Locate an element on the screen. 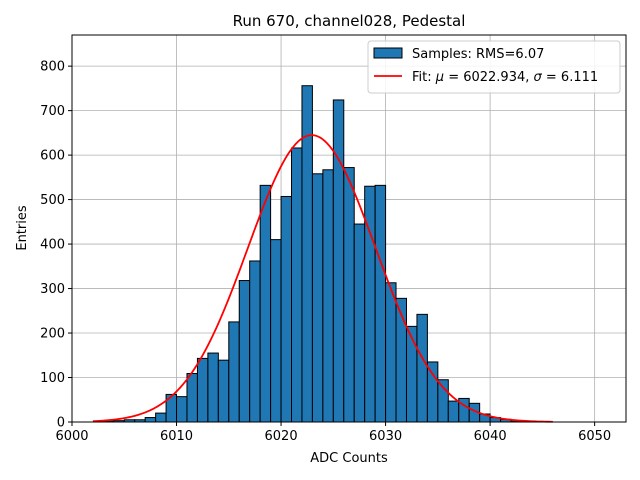 This screenshot has height=480, width=640. y-axis-ticks: 0 100 200 300 400 500 600 700 800 is located at coordinates (56, 245).